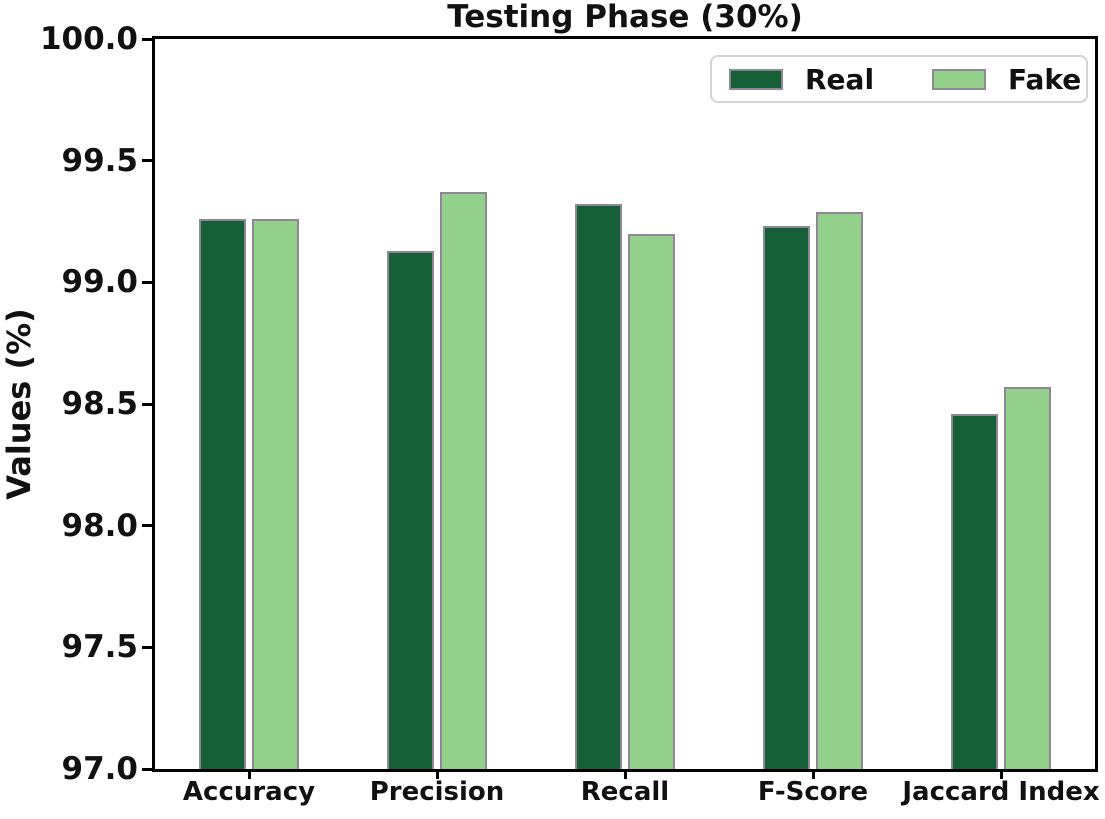  What do you see at coordinates (959, 79) in the screenshot?
I see `fake-series-swatch` at bounding box center [959, 79].